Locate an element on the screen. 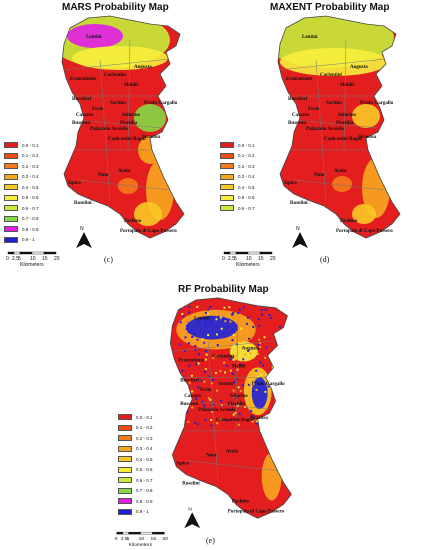 This screenshot has width=432, height=550. scale-tick: 15 is located at coordinates (261, 259).